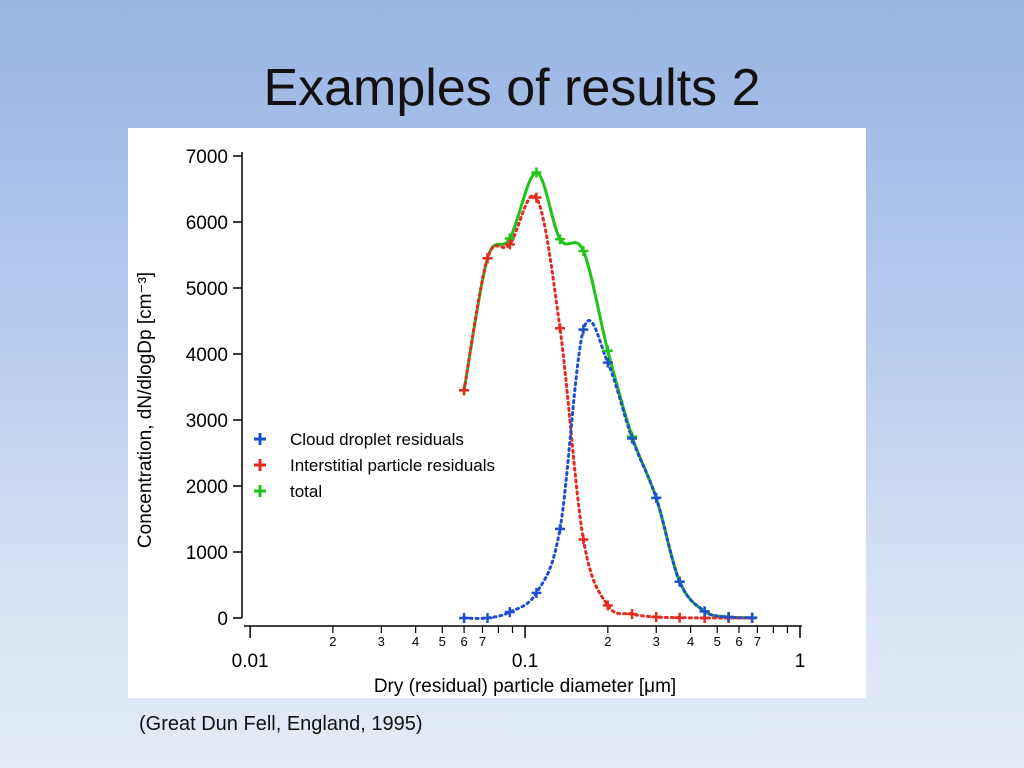 The width and height of the screenshot is (1024, 768). I want to click on legend-item-interstitial-particle-residuals: Interstitial particle residuals, so click(374, 465).